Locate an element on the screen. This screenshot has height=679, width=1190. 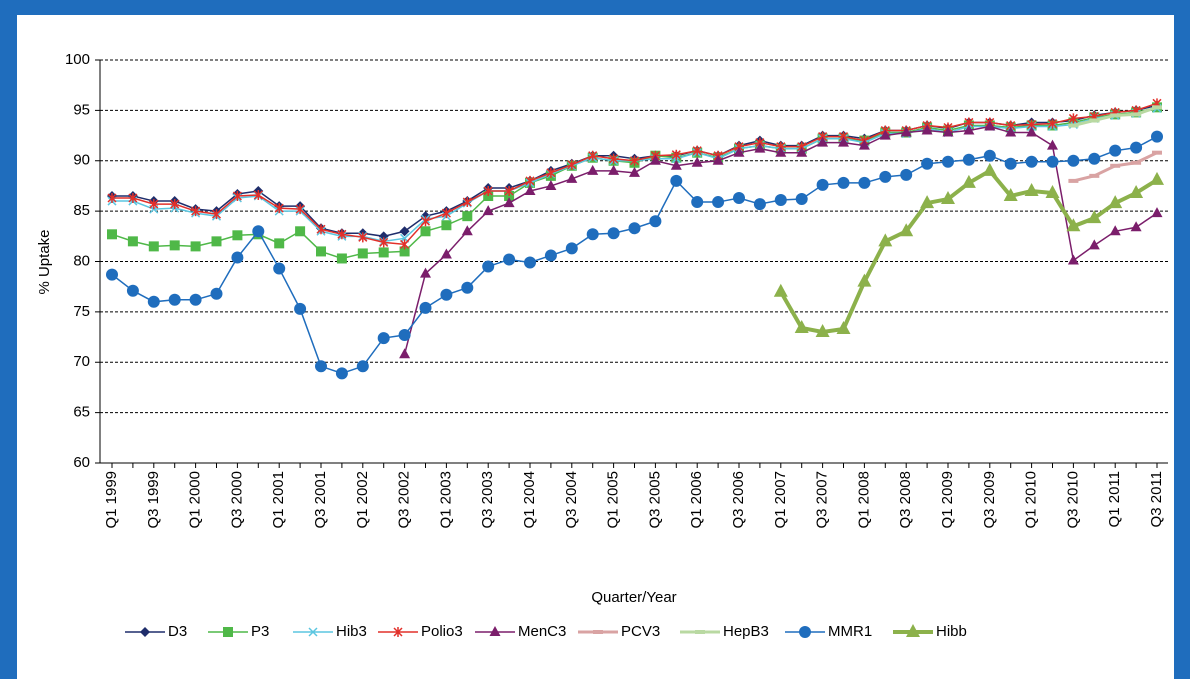
y-tick-label: 75 is located at coordinates (81, 311).